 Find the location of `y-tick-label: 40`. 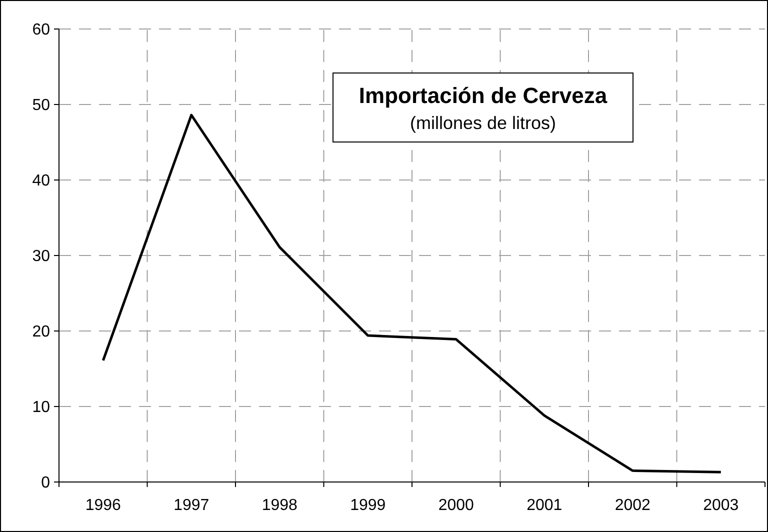

y-tick-label: 40 is located at coordinates (41, 181).